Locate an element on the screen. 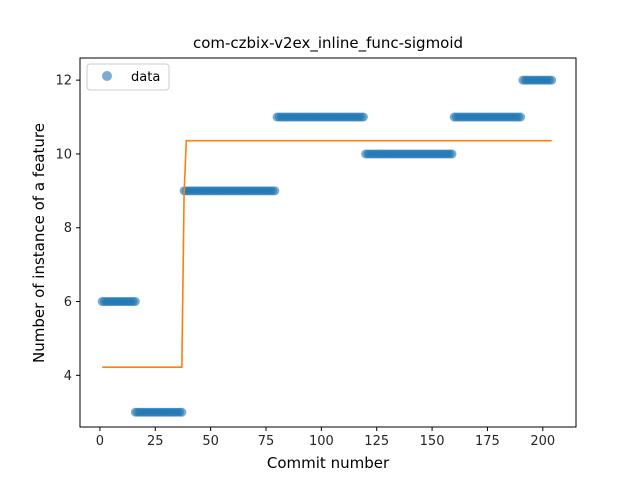 This screenshot has width=640, height=480. x-tick-label: 125 is located at coordinates (376, 441).